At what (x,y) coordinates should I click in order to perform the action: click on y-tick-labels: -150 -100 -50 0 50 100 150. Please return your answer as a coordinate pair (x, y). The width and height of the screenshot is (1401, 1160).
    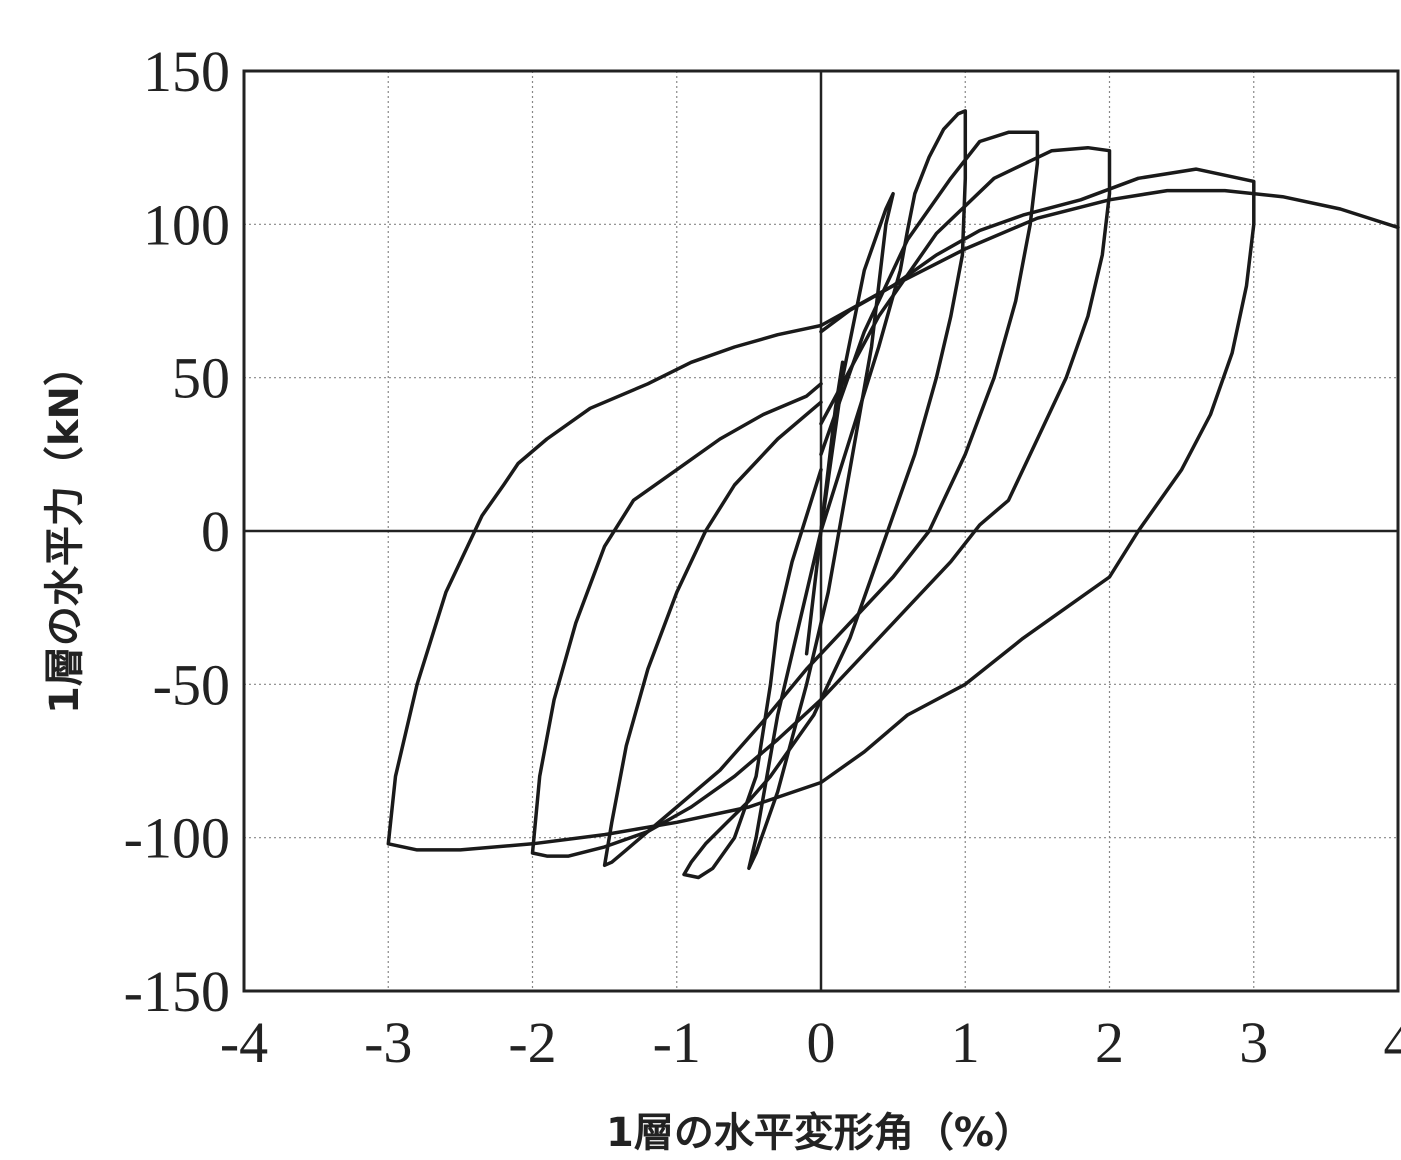
    Looking at the image, I should click on (177, 531).